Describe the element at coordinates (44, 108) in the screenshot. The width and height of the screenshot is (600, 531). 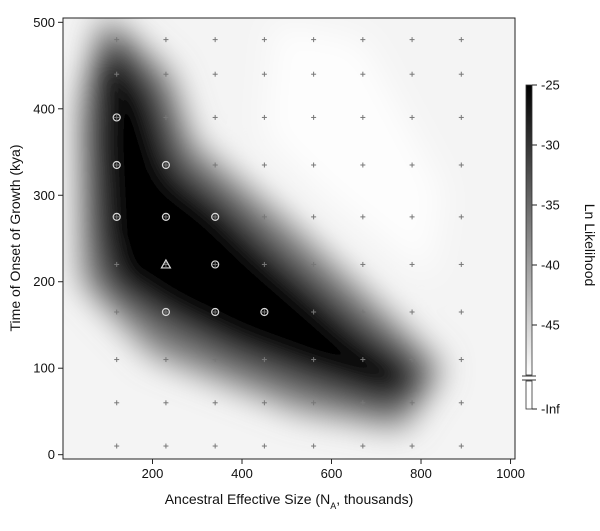
I see `y-tick-label: 400` at that location.